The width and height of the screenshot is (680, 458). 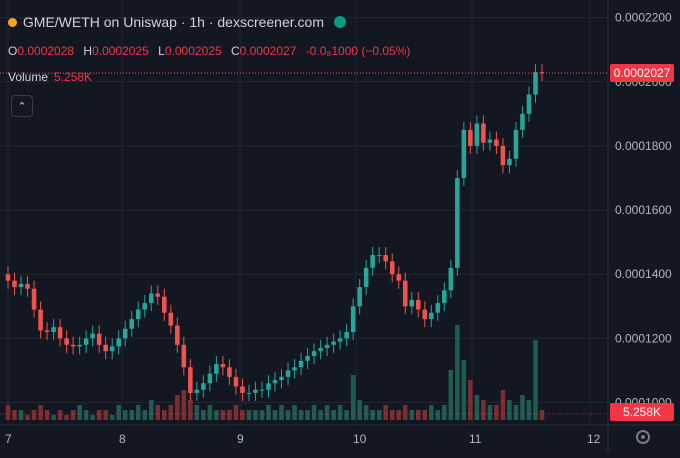 I want to click on settings-icon, so click(x=643, y=437).